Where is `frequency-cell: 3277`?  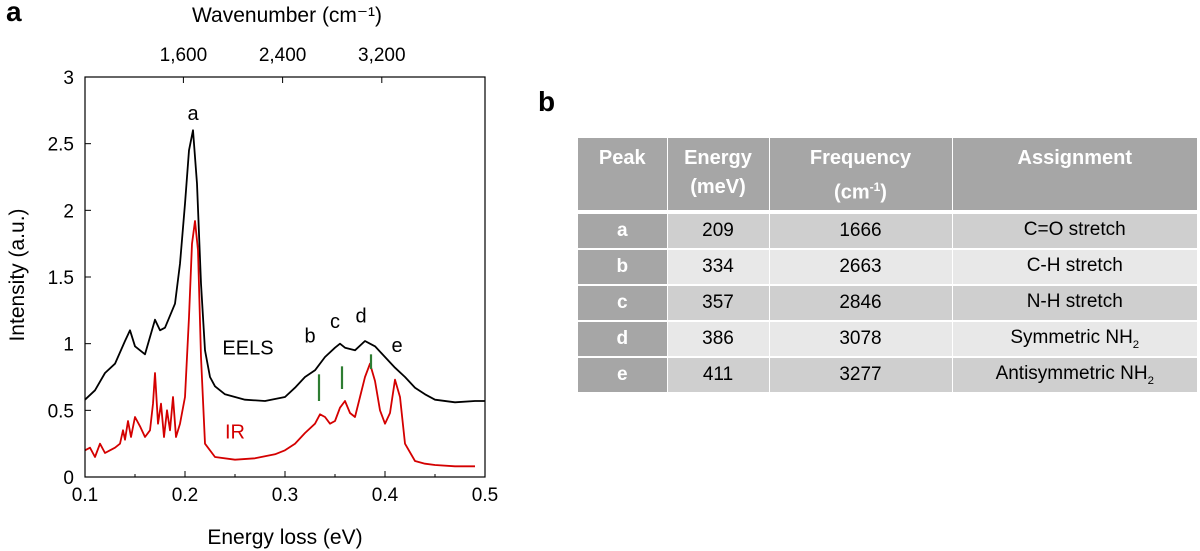 frequency-cell: 3277 is located at coordinates (861, 375).